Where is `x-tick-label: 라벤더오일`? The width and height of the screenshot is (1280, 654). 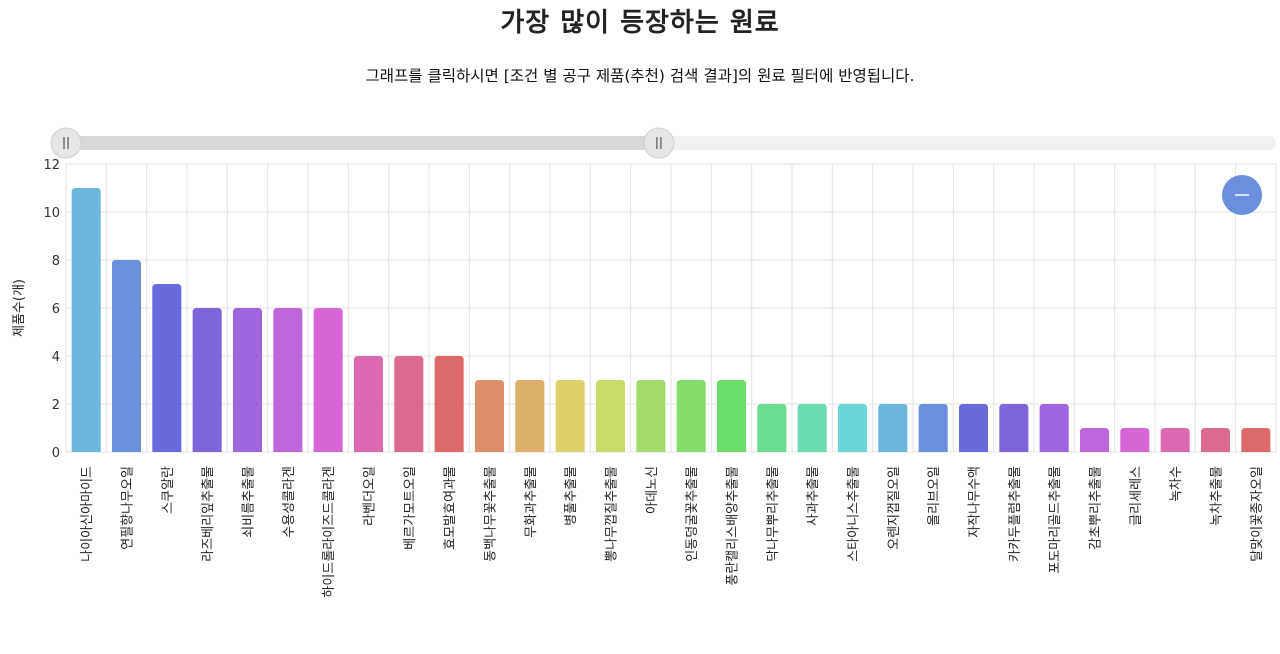
x-tick-label: 라벤더오일 is located at coordinates (370, 496).